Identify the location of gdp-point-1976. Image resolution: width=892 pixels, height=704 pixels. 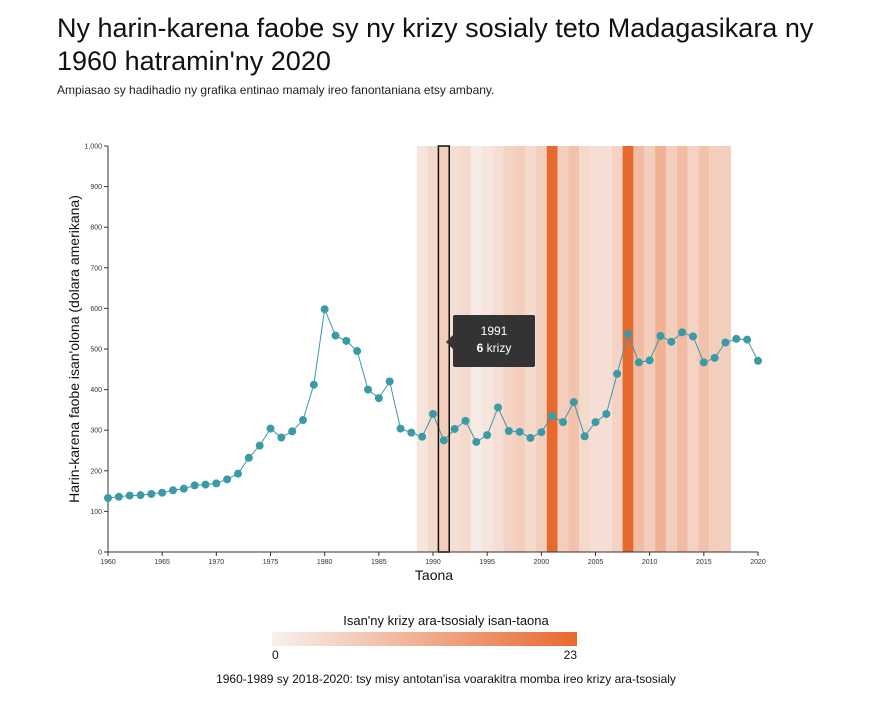
(281, 437).